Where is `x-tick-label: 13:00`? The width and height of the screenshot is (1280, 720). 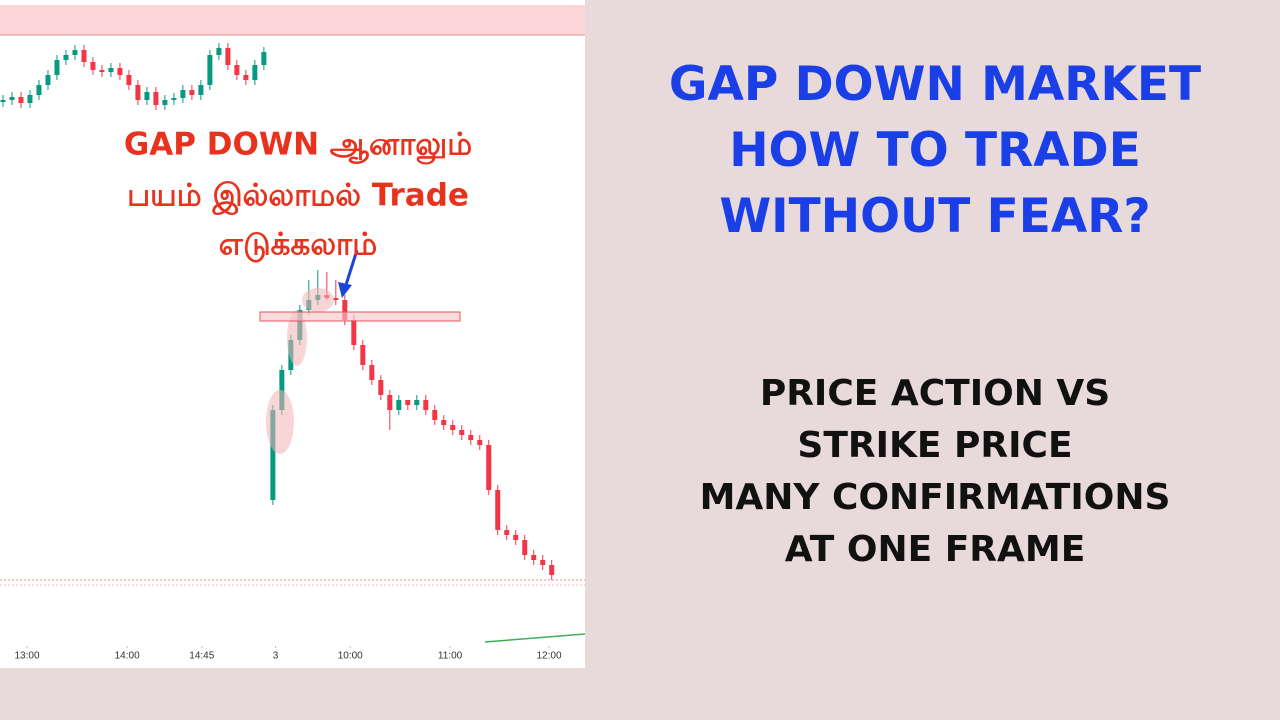 x-tick-label: 13:00 is located at coordinates (27, 656).